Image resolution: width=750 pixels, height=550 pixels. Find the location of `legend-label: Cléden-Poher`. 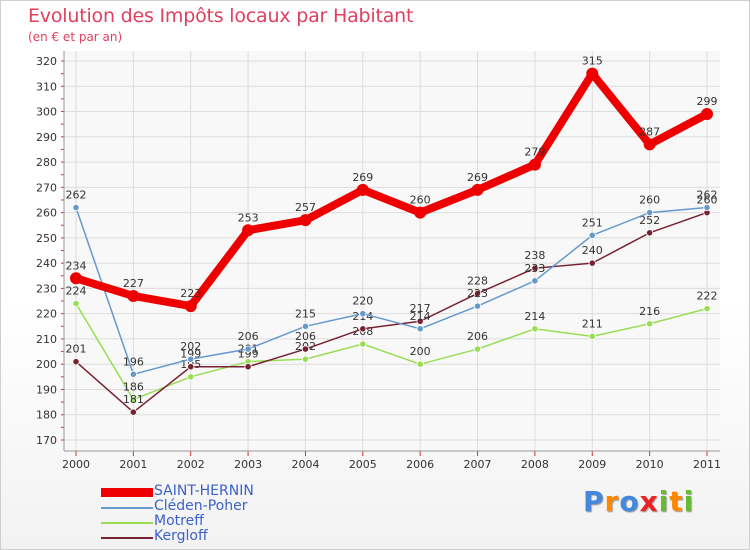

legend-label: Cléden-Poher is located at coordinates (201, 506).